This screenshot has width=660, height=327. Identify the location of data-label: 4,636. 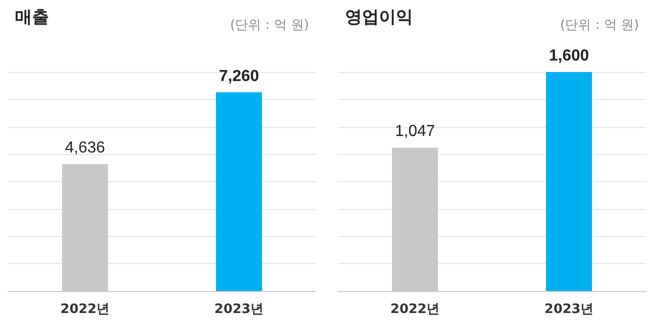
(85, 148).